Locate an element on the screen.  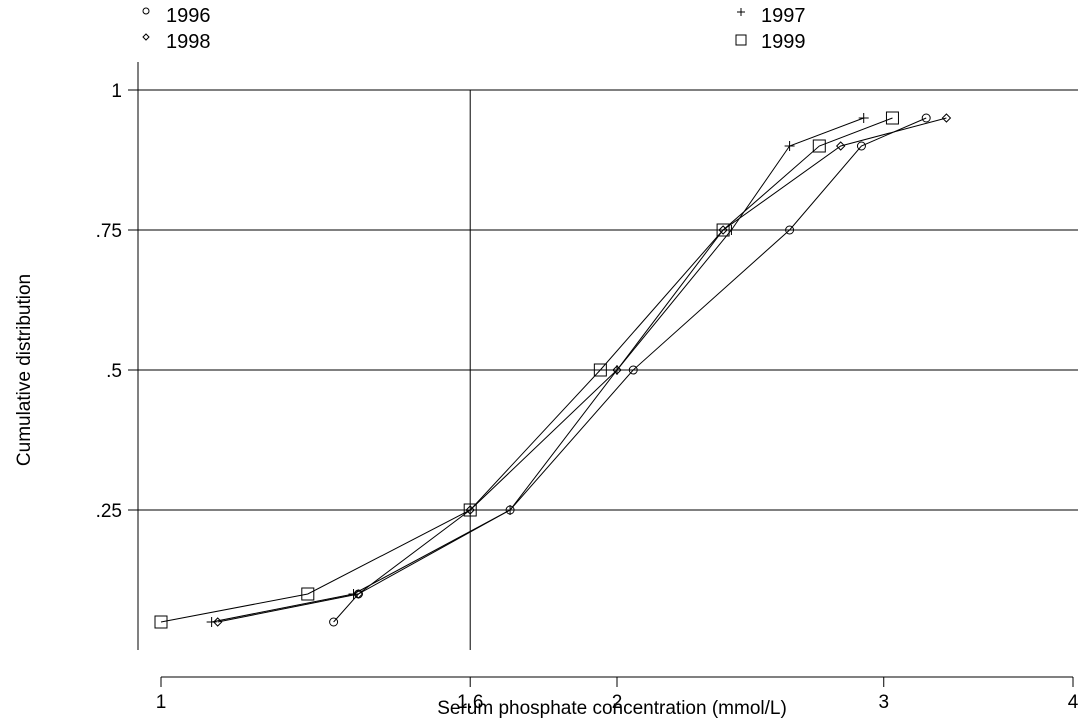
x-axis-title: Serum phosphate concentration (mmol/L) is located at coordinates (612, 708).